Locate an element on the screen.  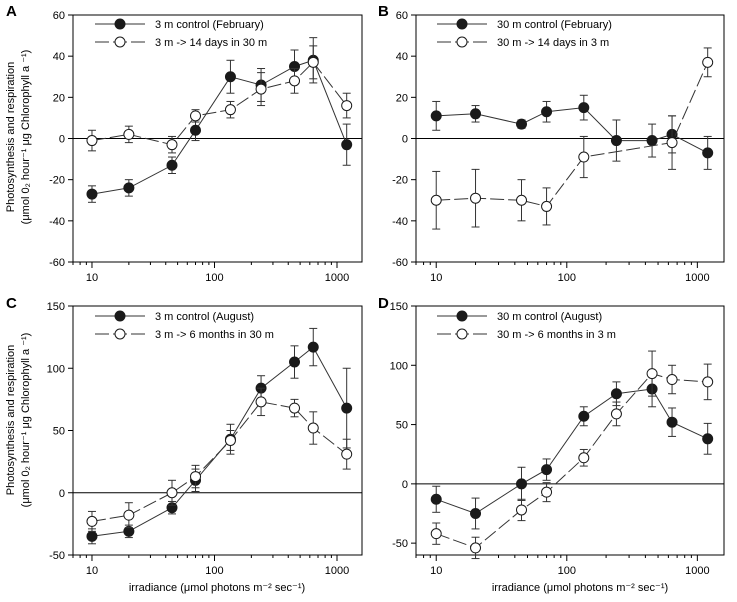
legend-label: 3 m -> 14 days in 30 m is located at coordinates (211, 43).